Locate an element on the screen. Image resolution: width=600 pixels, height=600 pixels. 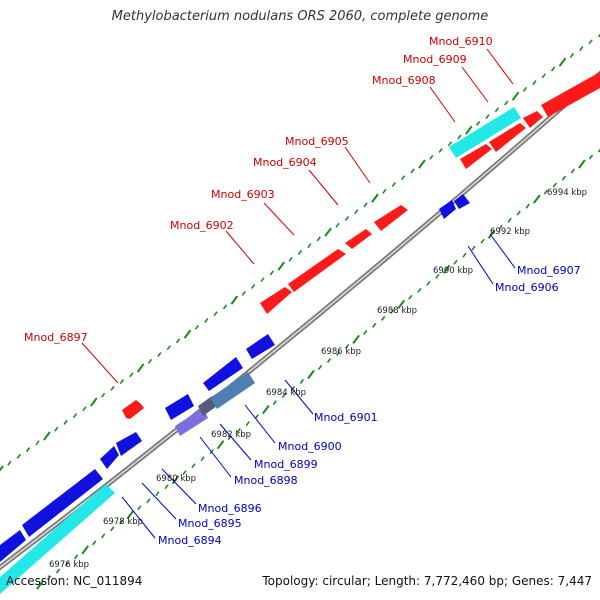
scale-label: 6990 kbp is located at coordinates (453, 271).